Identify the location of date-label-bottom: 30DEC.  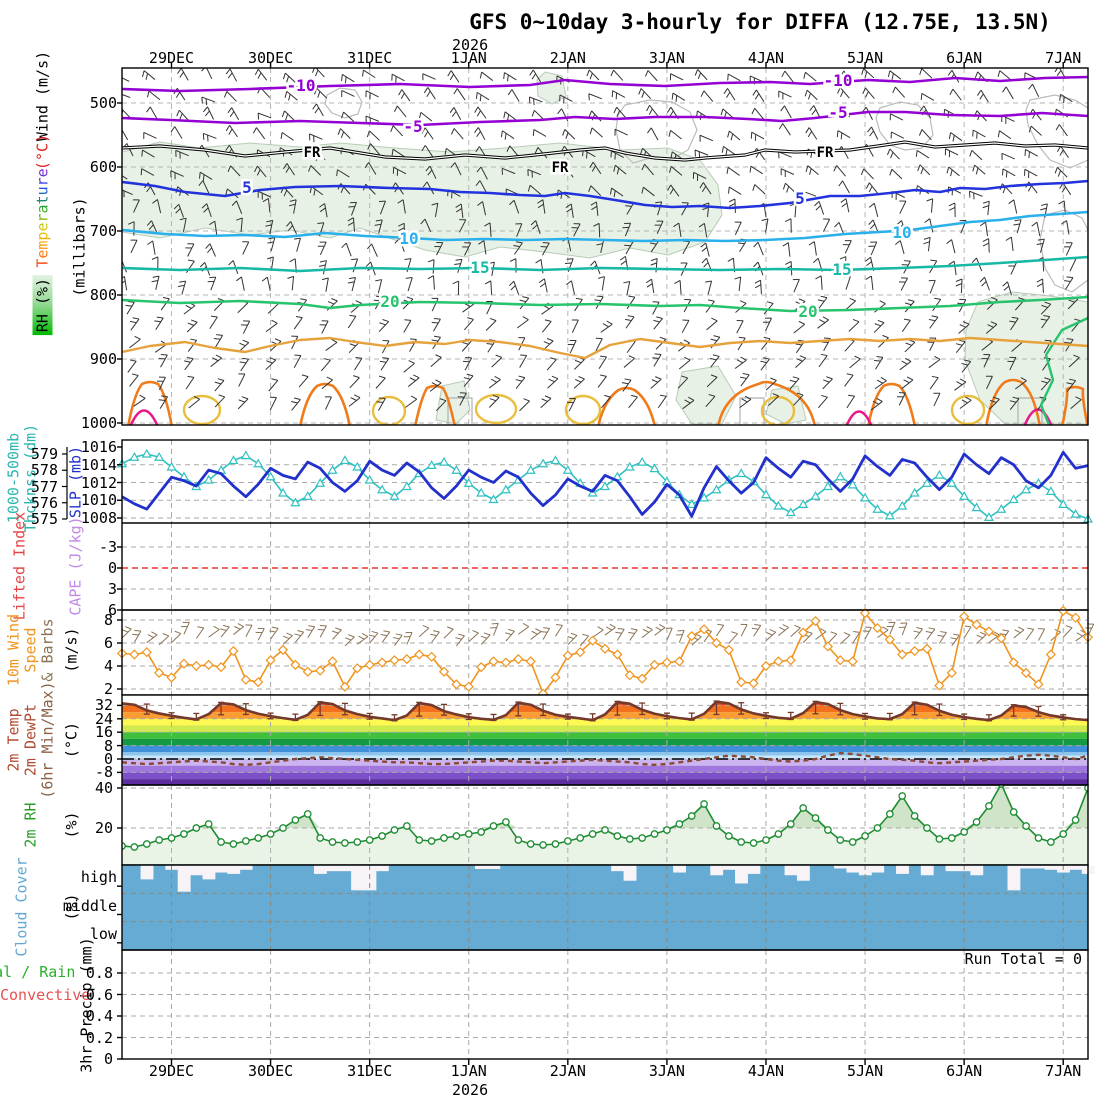
(271, 1071).